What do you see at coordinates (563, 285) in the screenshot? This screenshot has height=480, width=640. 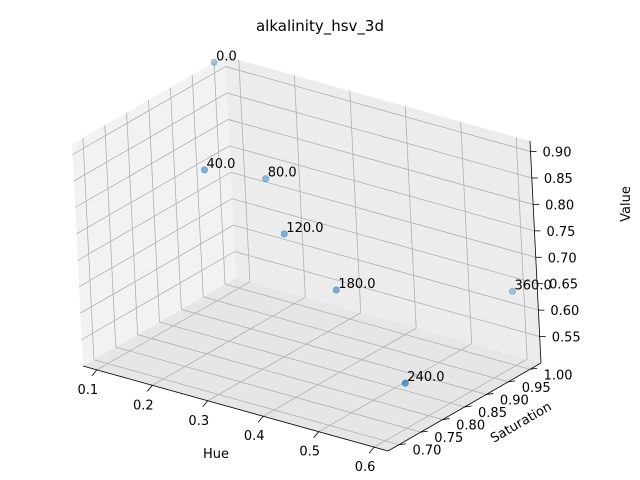 I see `z-tick-label: 0.65` at bounding box center [563, 285].